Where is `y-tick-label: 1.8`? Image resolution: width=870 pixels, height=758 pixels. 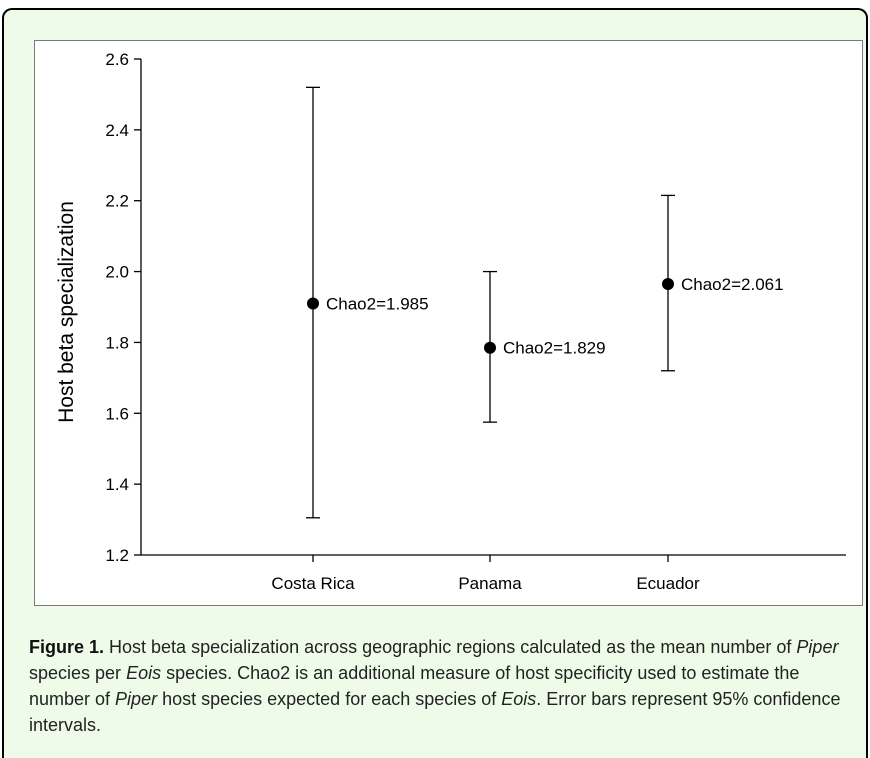
y-tick-label: 1.8 is located at coordinates (117, 342).